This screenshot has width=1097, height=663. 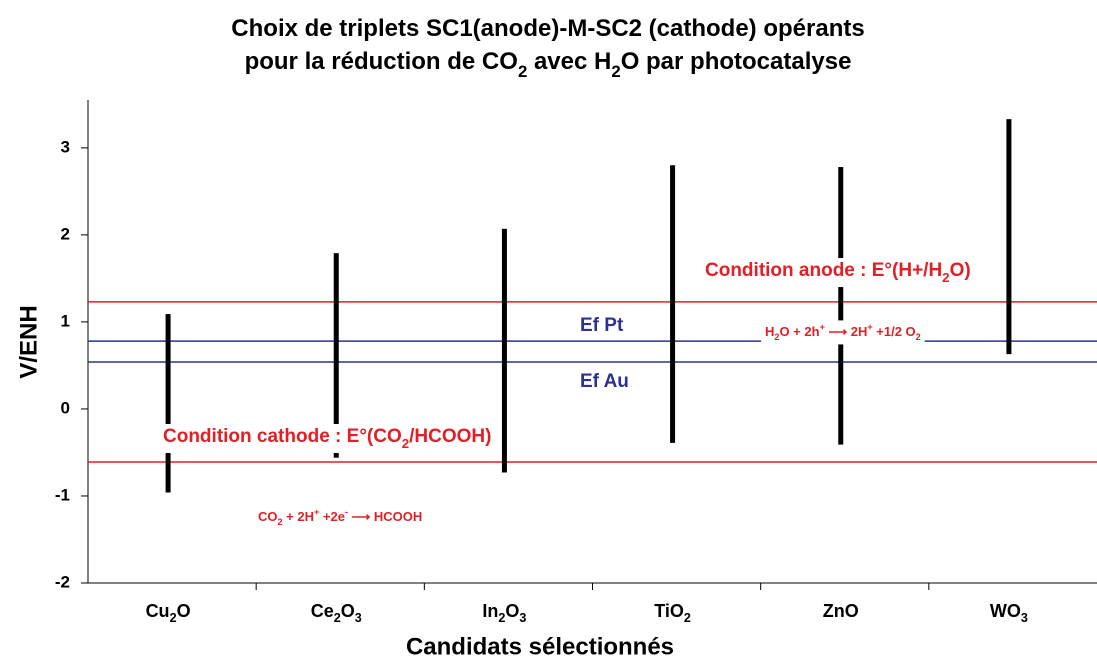 What do you see at coordinates (158, 611) in the screenshot?
I see `text-part: Cu` at bounding box center [158, 611].